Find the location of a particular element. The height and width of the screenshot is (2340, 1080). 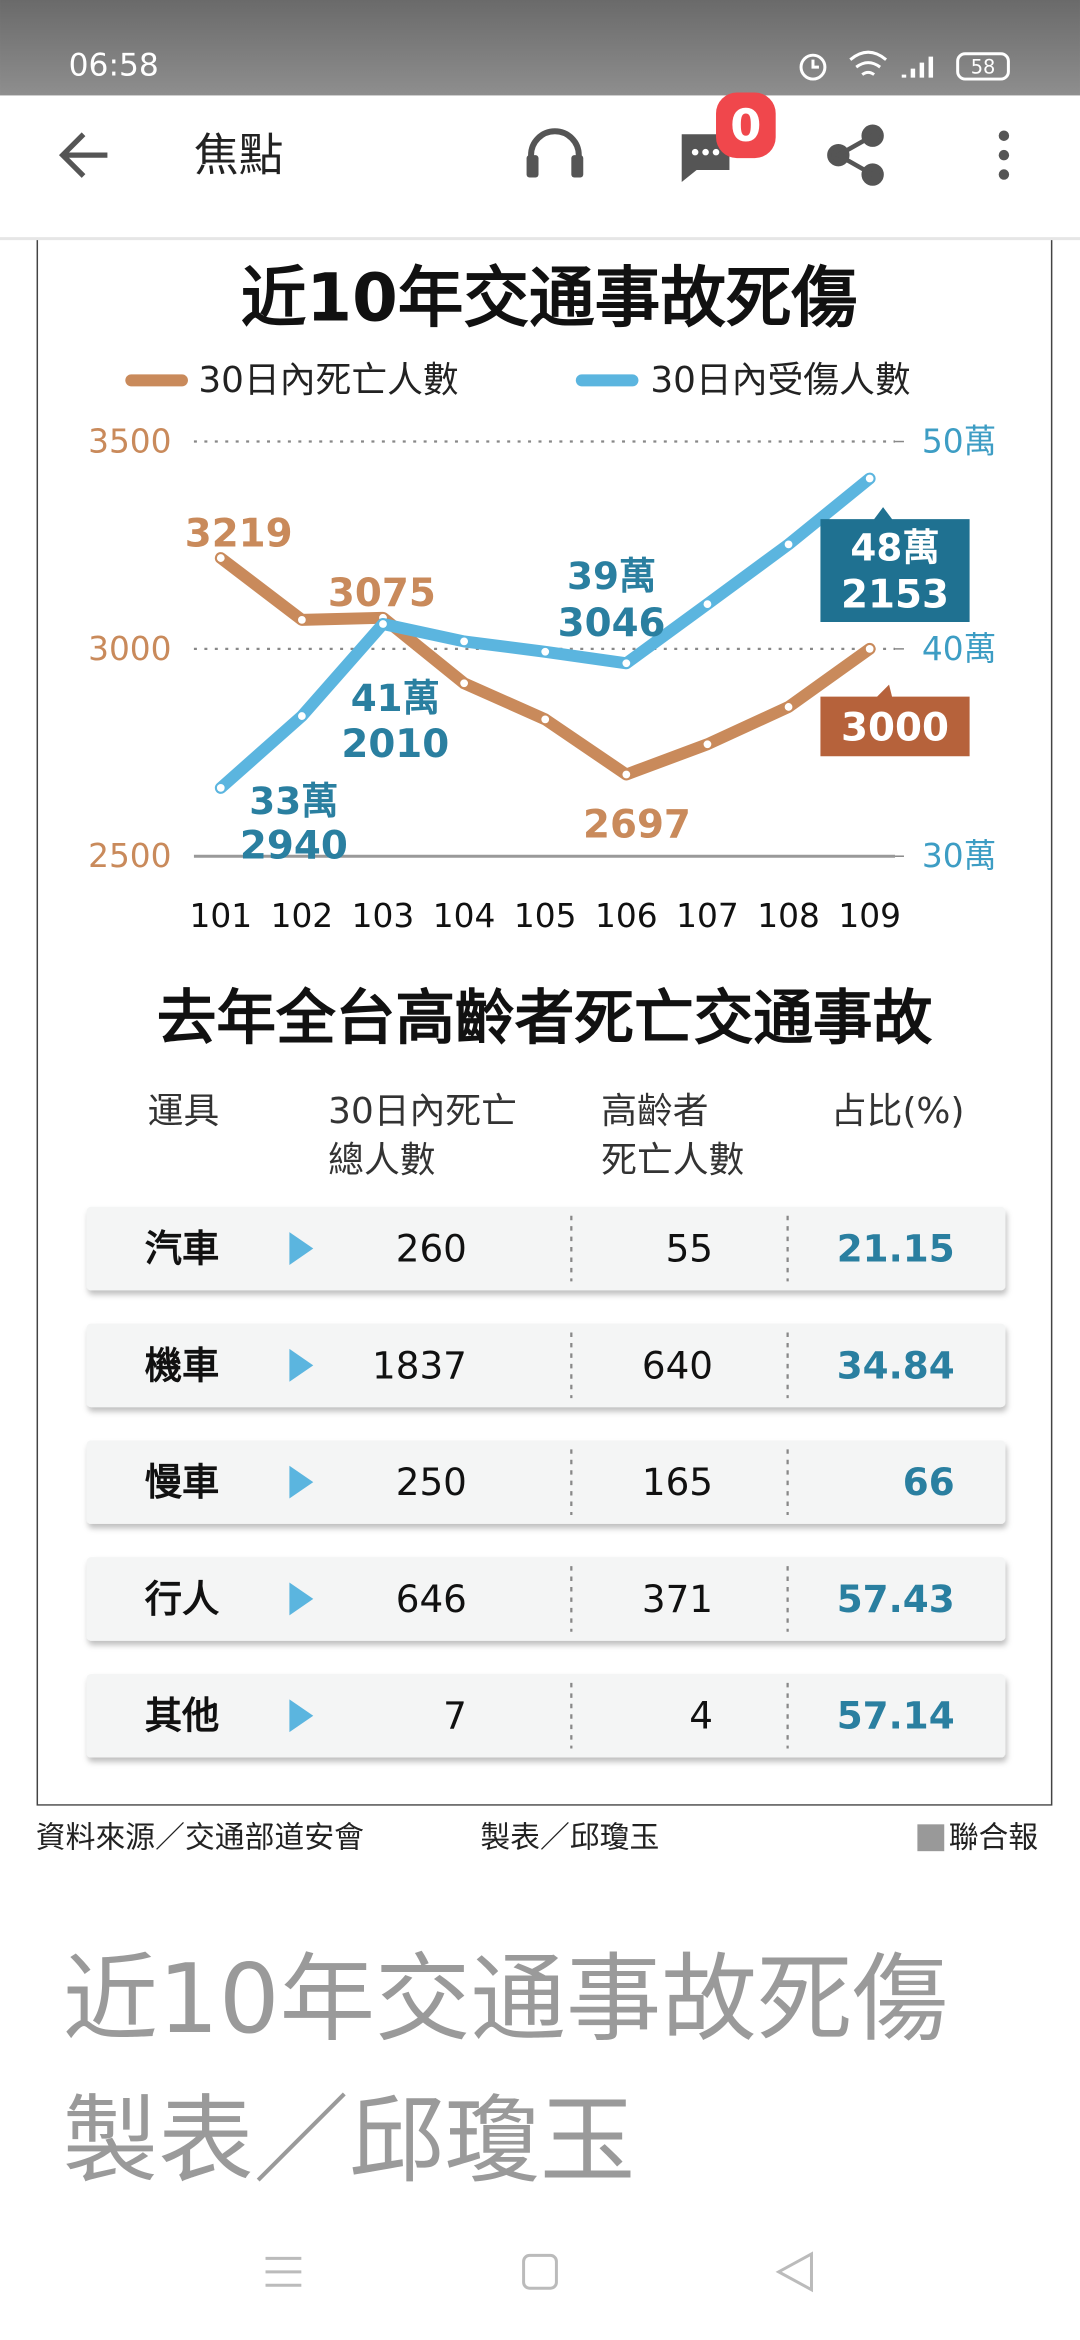

comment-badge is located at coordinates (746, 125).